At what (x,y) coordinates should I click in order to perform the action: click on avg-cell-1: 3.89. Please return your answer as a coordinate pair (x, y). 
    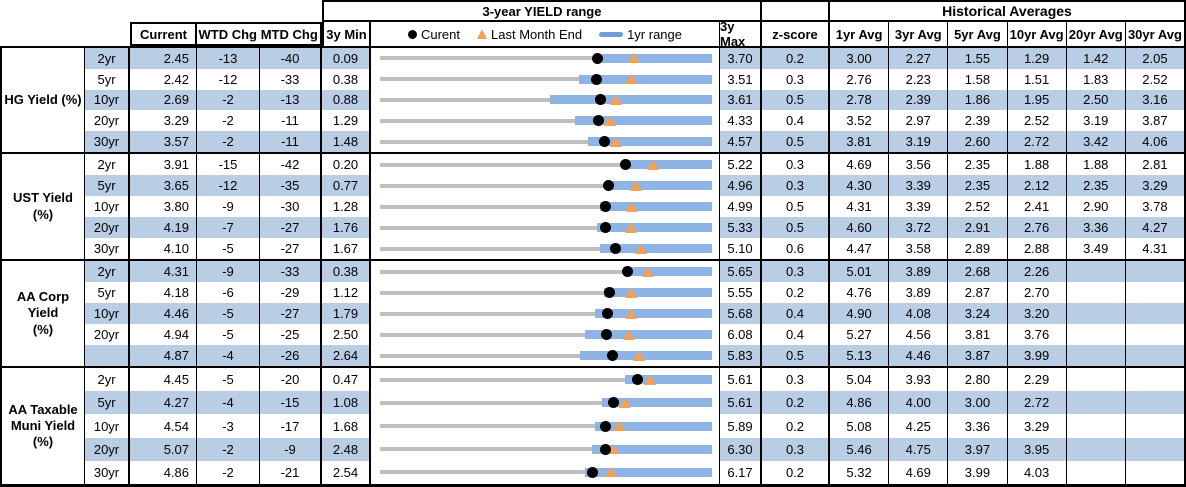
    Looking at the image, I should click on (919, 271).